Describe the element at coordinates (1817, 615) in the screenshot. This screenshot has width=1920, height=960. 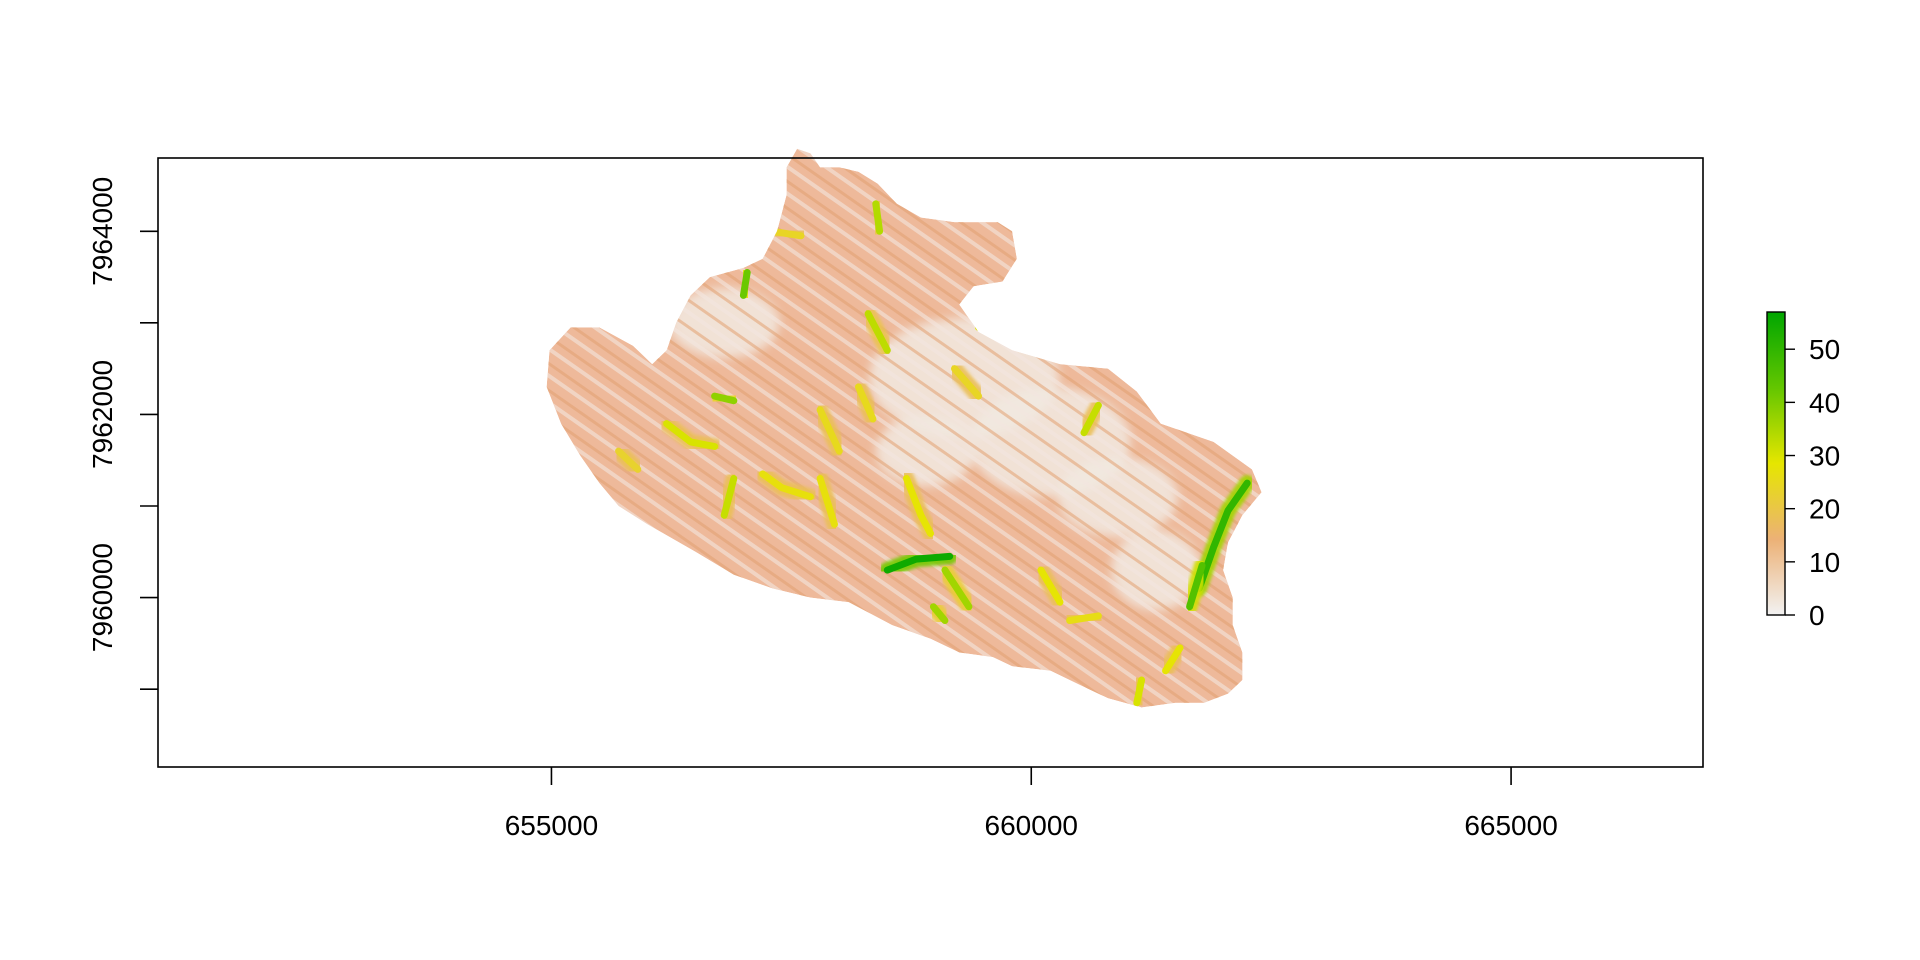
I see `legend-tick-label: 0` at that location.